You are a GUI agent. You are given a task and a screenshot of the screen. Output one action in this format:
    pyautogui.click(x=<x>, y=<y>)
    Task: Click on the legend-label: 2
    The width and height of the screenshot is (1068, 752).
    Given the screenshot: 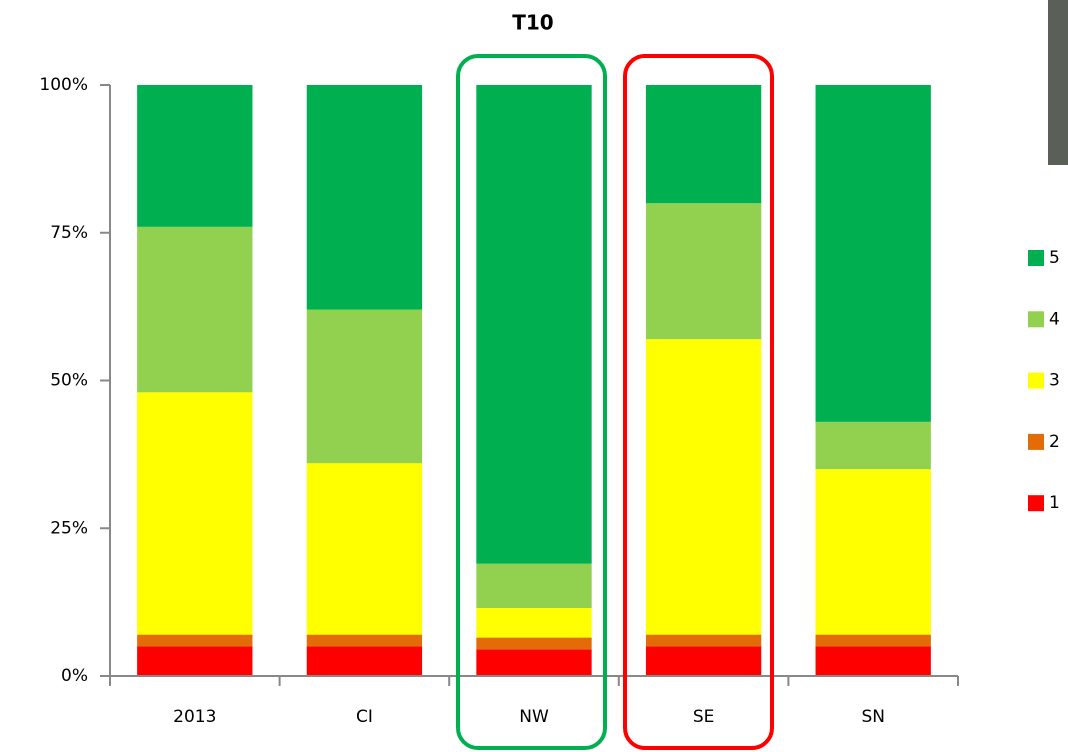 What is the action you would take?
    pyautogui.click(x=1054, y=442)
    